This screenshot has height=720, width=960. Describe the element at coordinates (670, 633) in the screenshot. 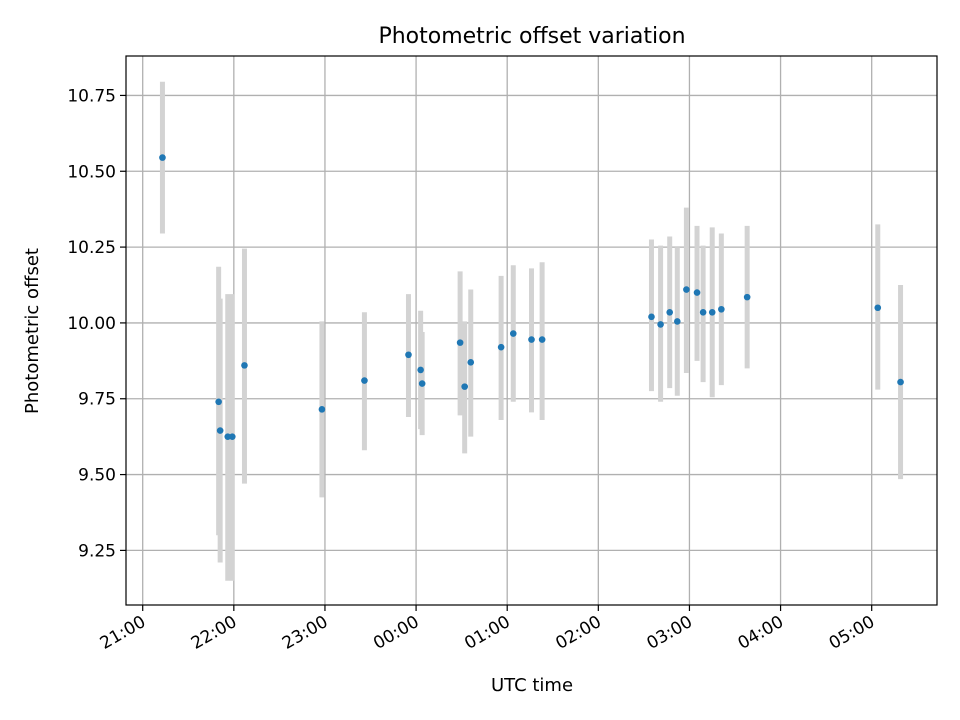

I see `x-tick-label: 03:00` at that location.